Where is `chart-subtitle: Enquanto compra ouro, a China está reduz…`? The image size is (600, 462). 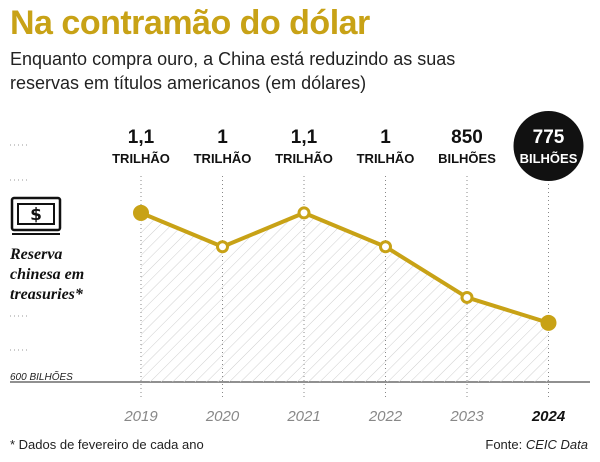
chart-subtitle: Enquanto compra ouro, a China está reduz… is located at coordinates (233, 71).